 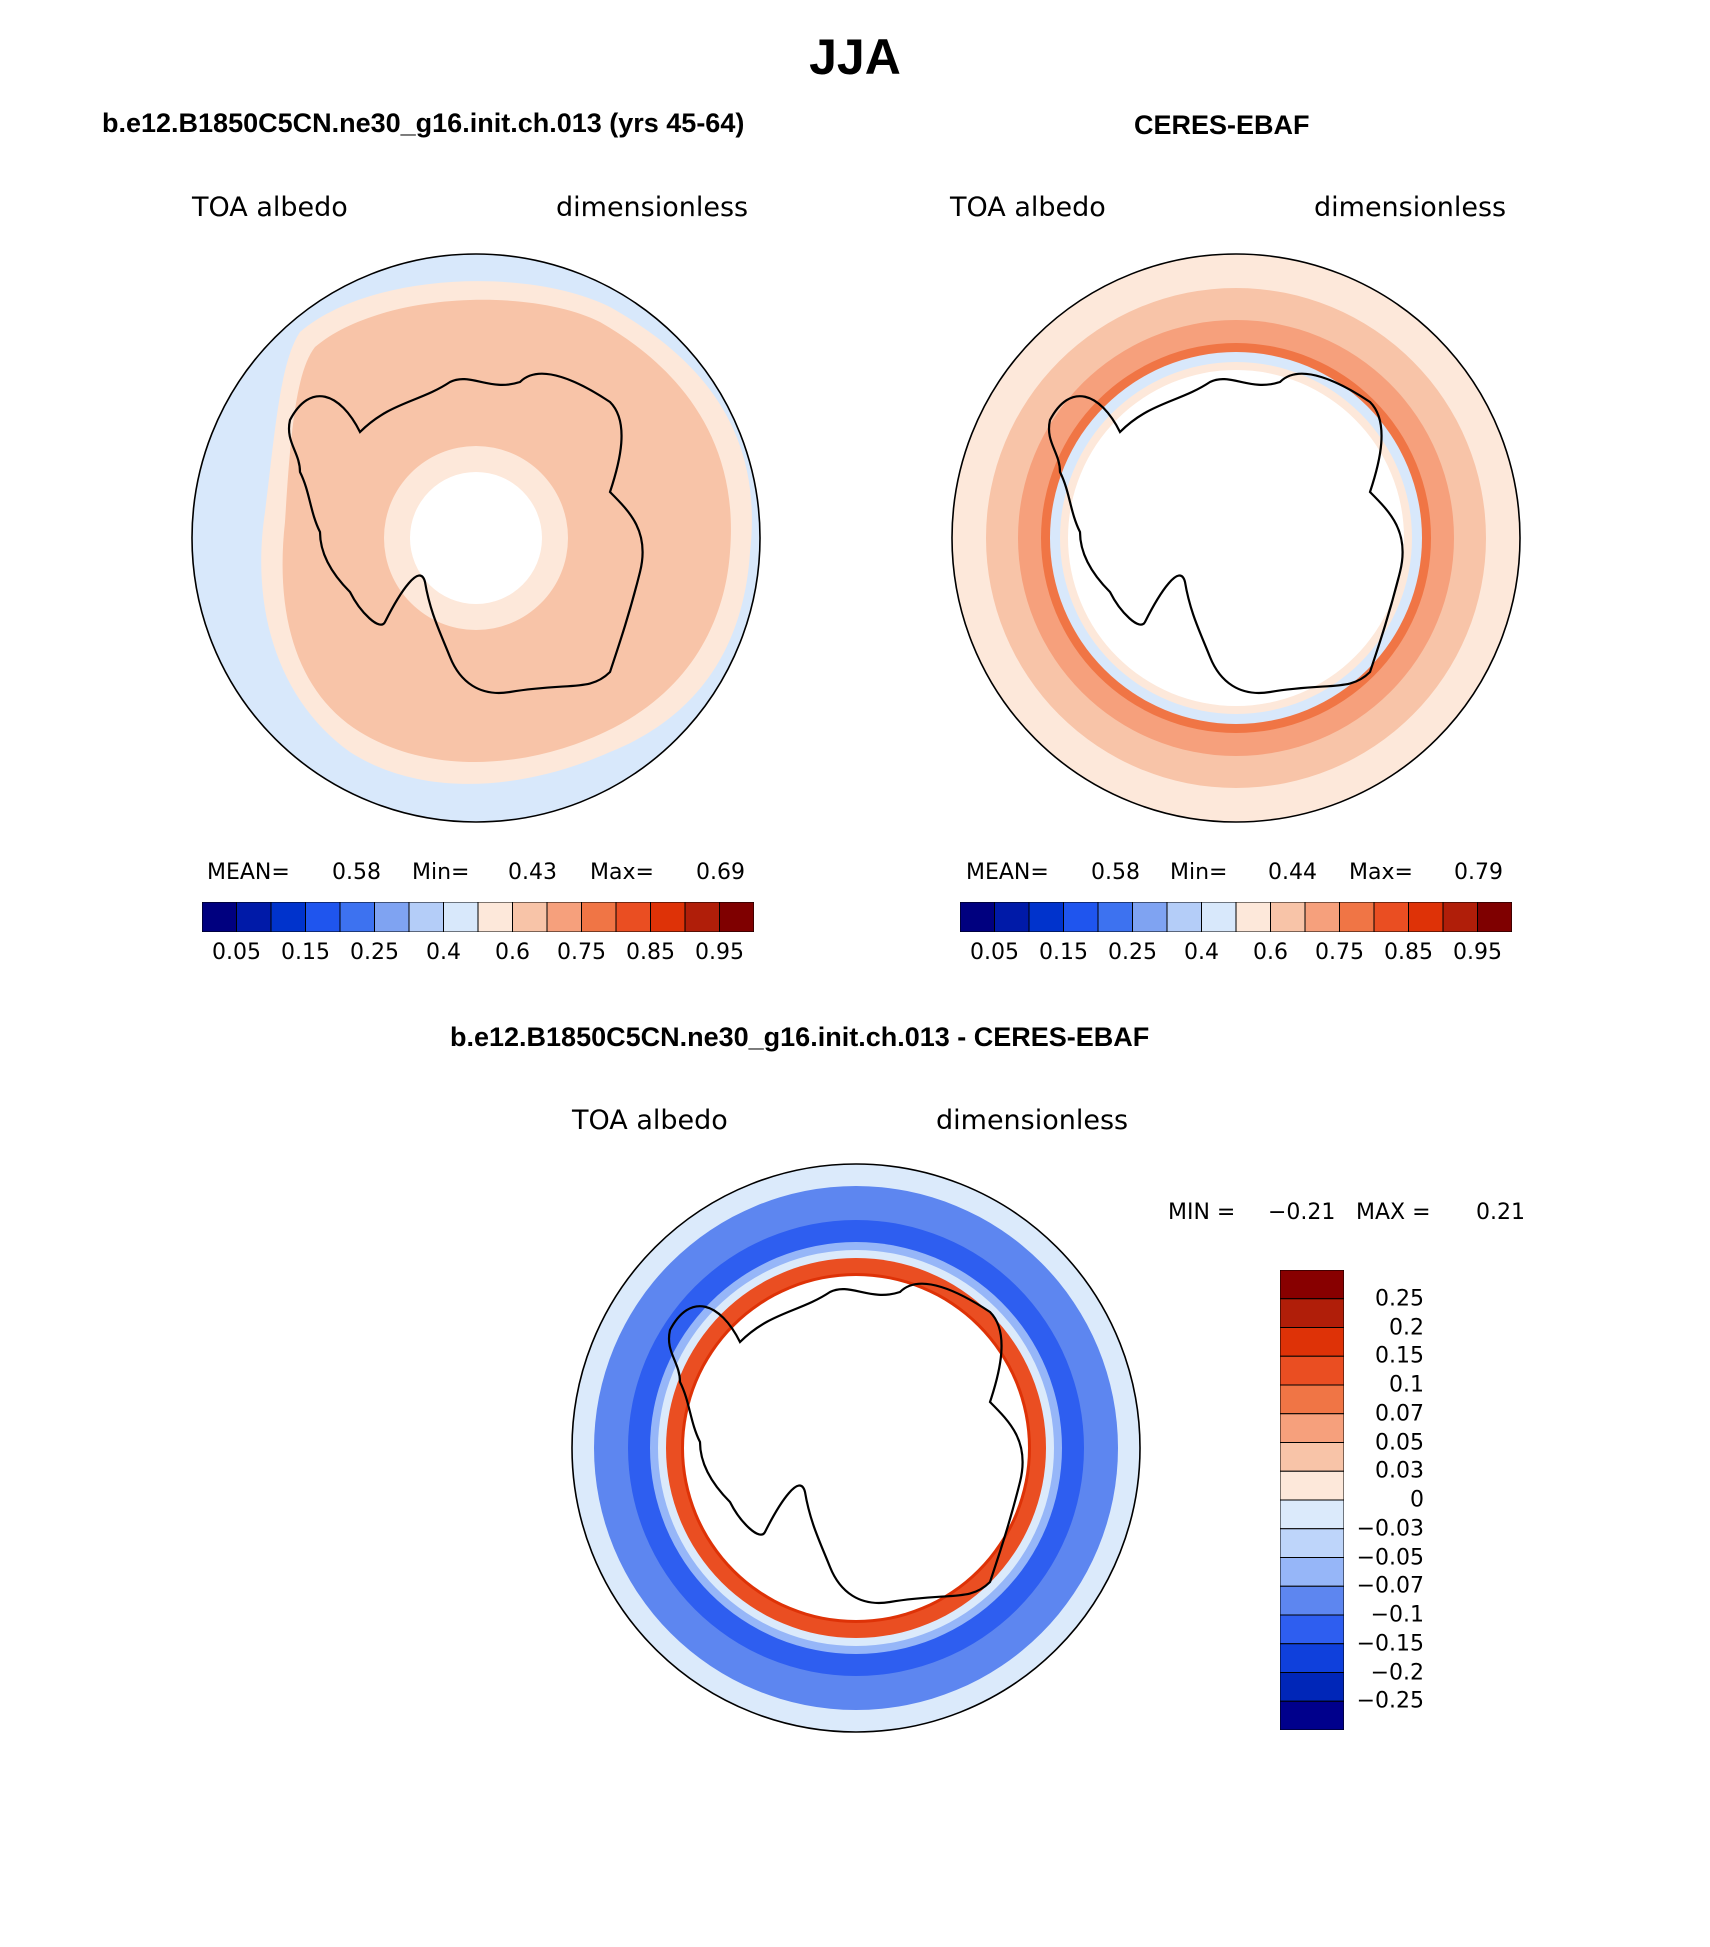 What do you see at coordinates (720, 872) in the screenshot?
I see `model-max-value: 0.69` at bounding box center [720, 872].